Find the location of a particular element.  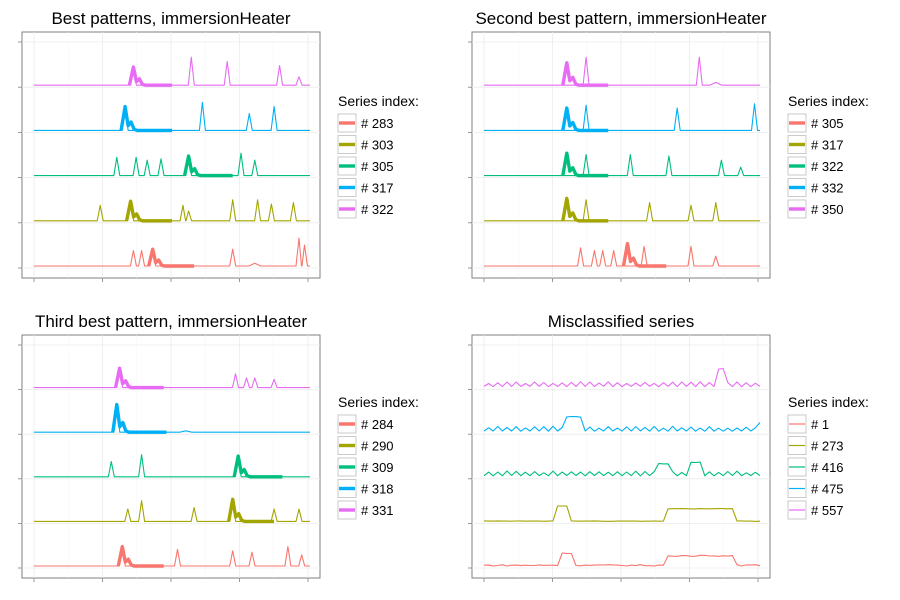

legend-item: # 350 is located at coordinates (815, 209).